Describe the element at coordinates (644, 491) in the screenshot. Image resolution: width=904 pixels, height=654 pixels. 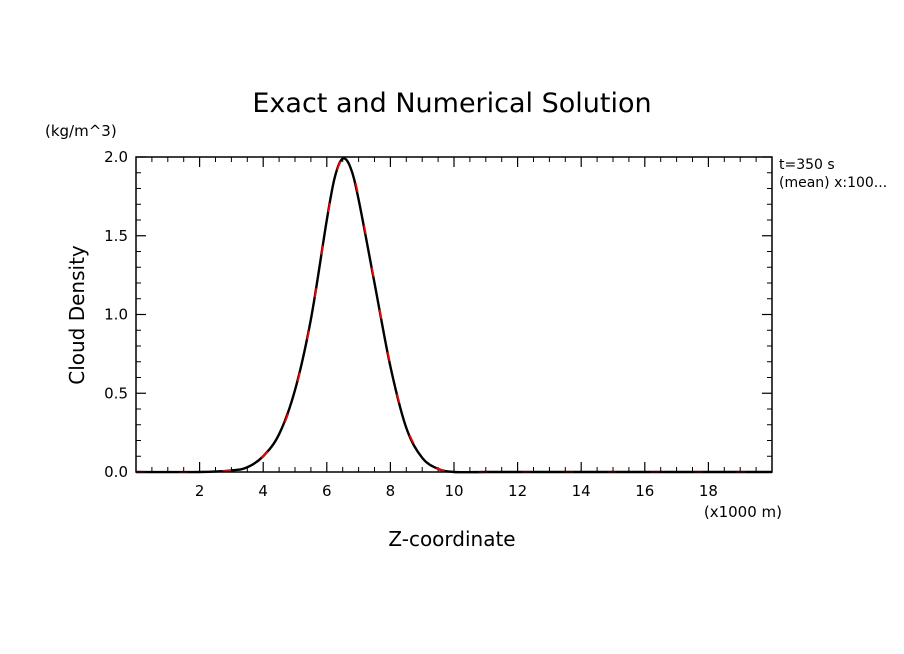
I see `x-tick-label: 16` at that location.